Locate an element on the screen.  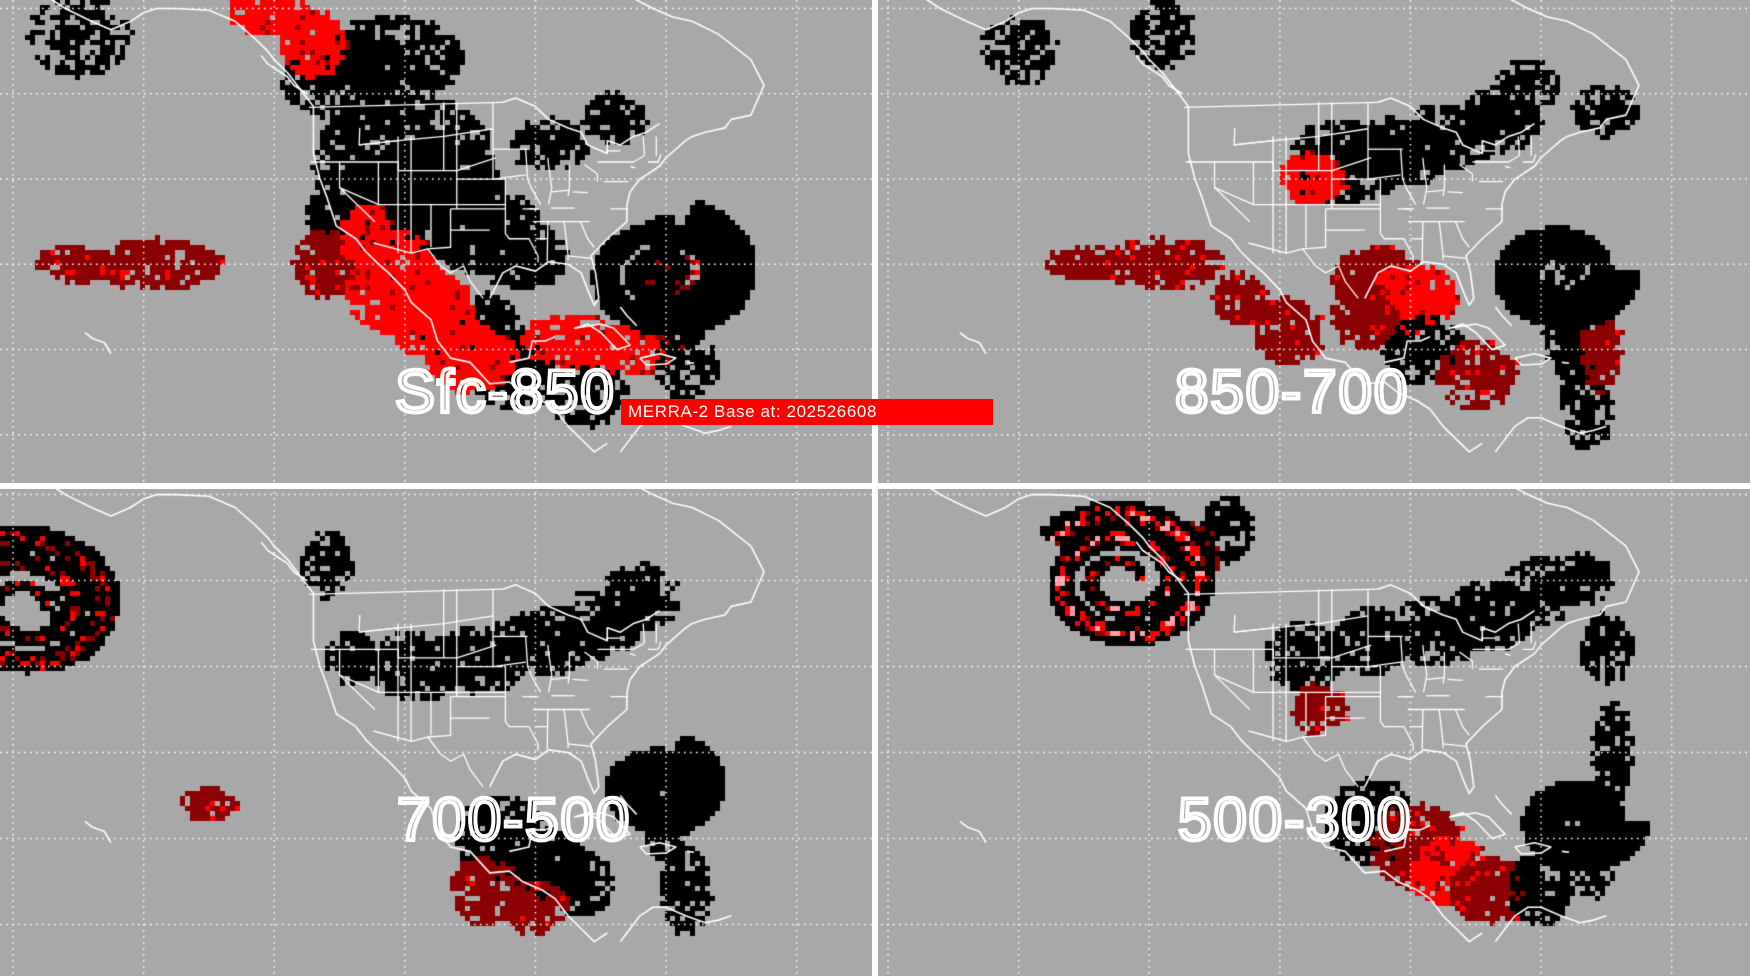
status-banner: MERRA-2 Base at: 202526608 is located at coordinates (807, 412).